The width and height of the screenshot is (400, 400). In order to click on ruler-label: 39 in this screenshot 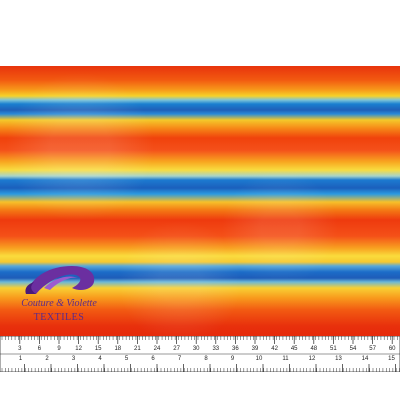, I will do `click(255, 349)`.